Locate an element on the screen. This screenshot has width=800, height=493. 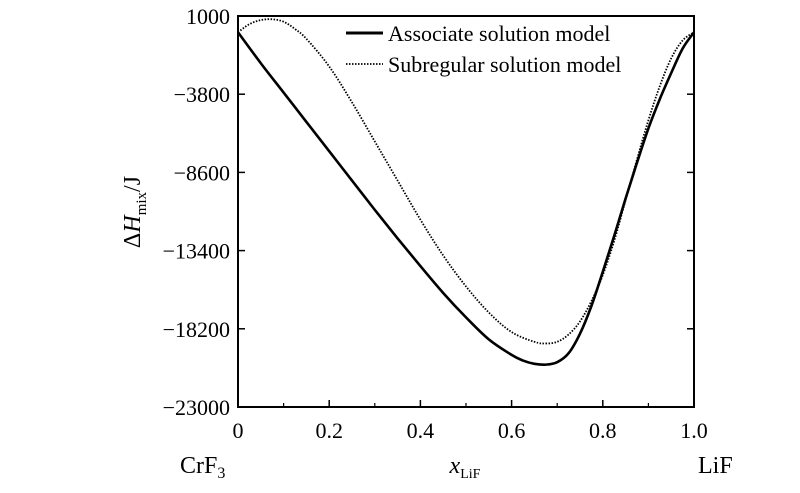
end-label-right: LiF is located at coordinates (715, 466).